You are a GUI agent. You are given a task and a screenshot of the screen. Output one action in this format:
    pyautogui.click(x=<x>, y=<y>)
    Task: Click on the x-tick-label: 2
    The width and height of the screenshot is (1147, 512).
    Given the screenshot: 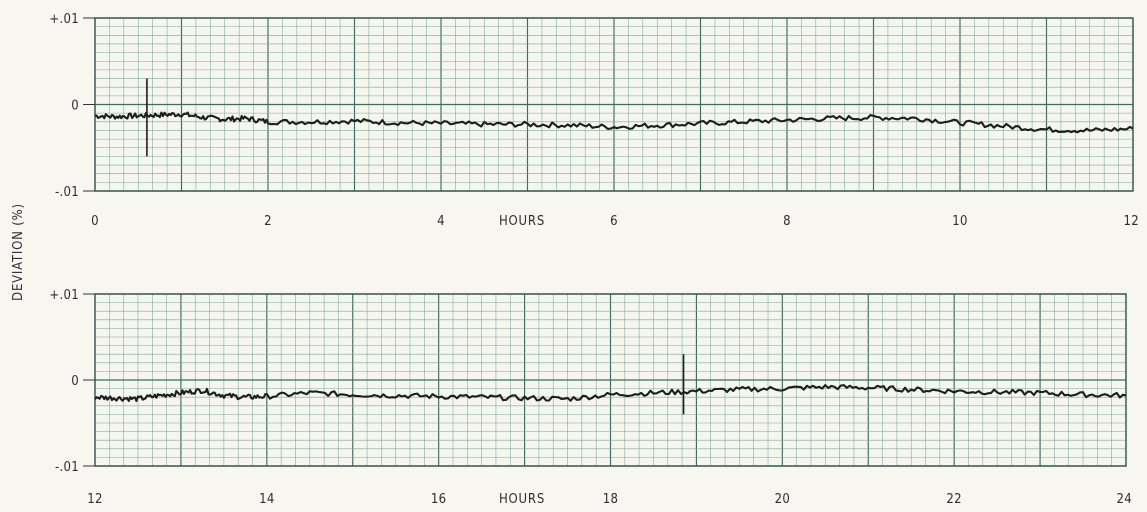 What is the action you would take?
    pyautogui.click(x=268, y=221)
    